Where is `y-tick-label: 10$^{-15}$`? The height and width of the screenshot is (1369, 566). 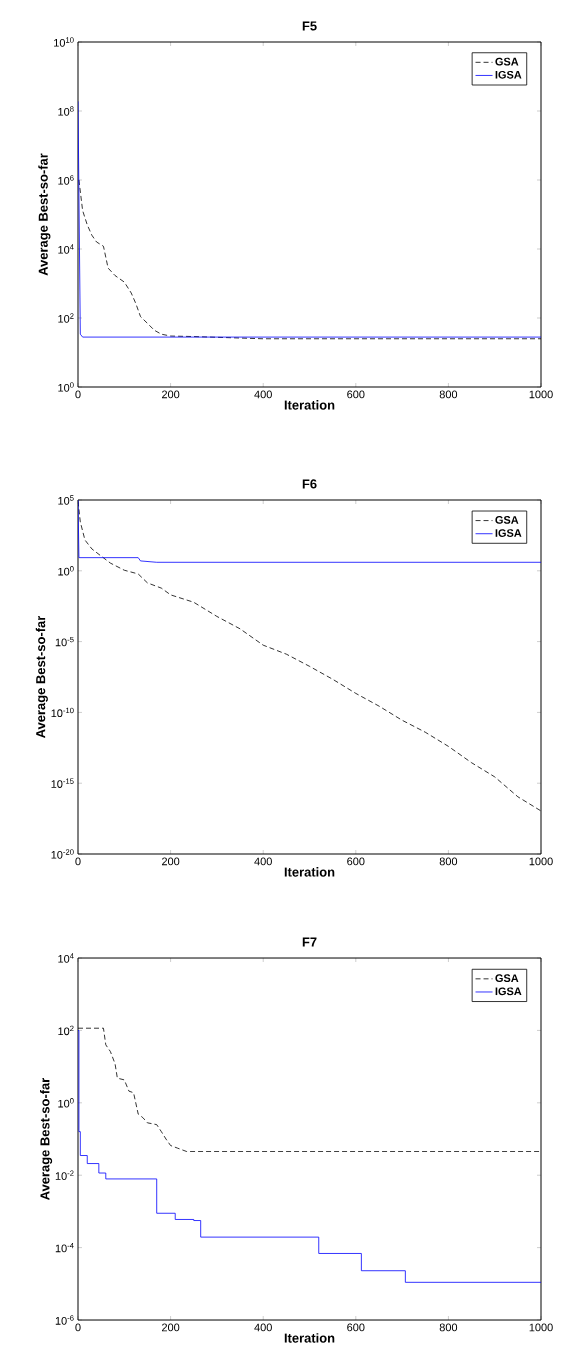
y-tick-label: 10$^{-15}$ is located at coordinates (62, 783).